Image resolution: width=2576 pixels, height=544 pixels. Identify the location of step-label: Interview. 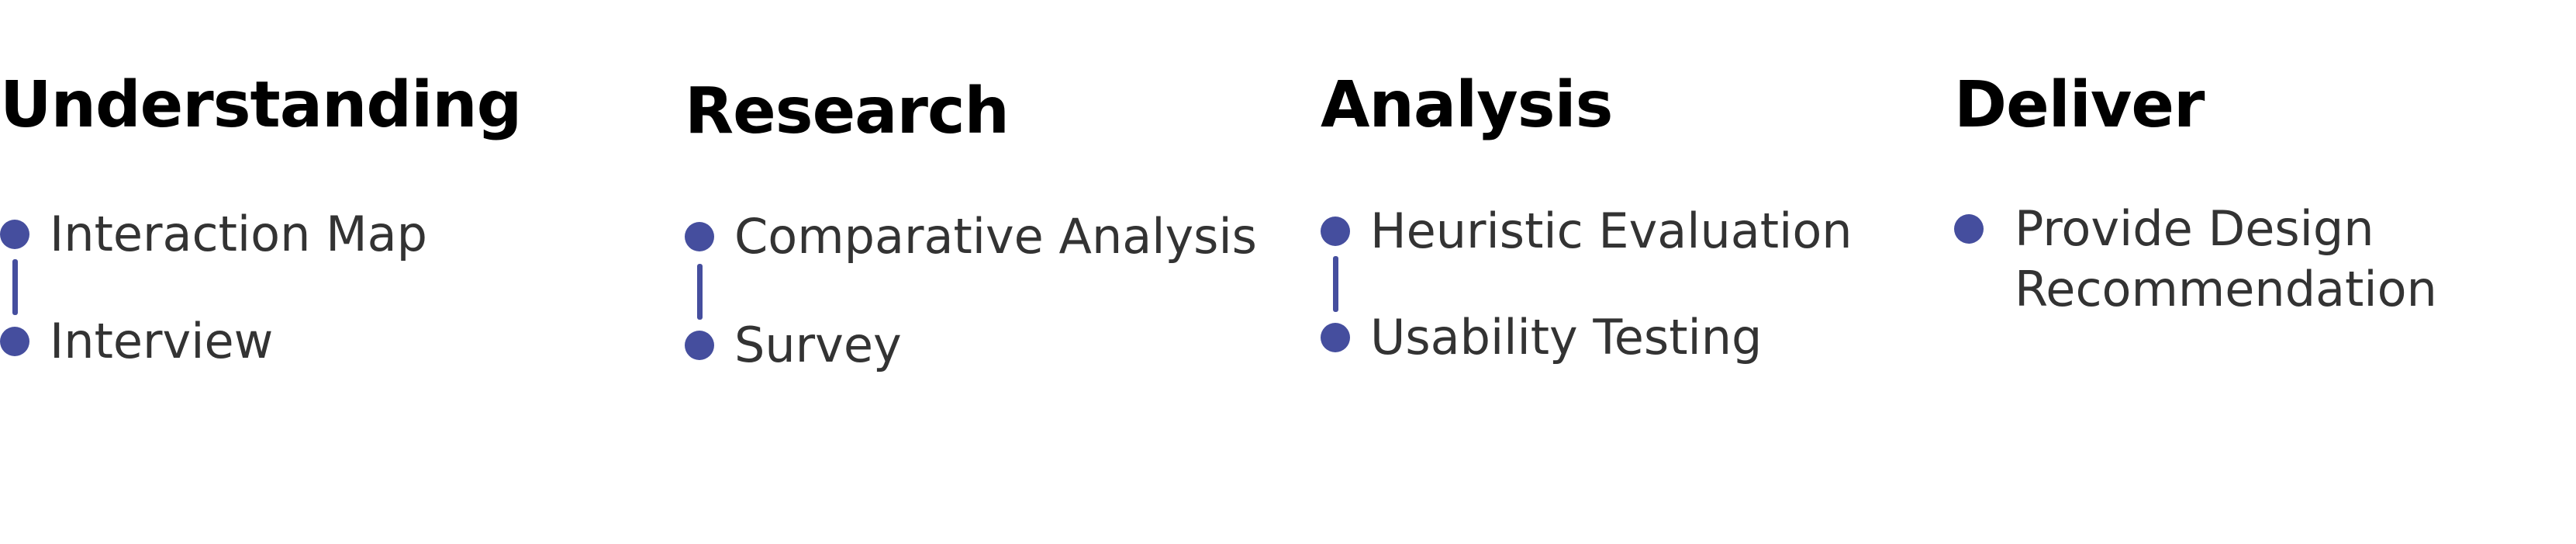
(162, 341).